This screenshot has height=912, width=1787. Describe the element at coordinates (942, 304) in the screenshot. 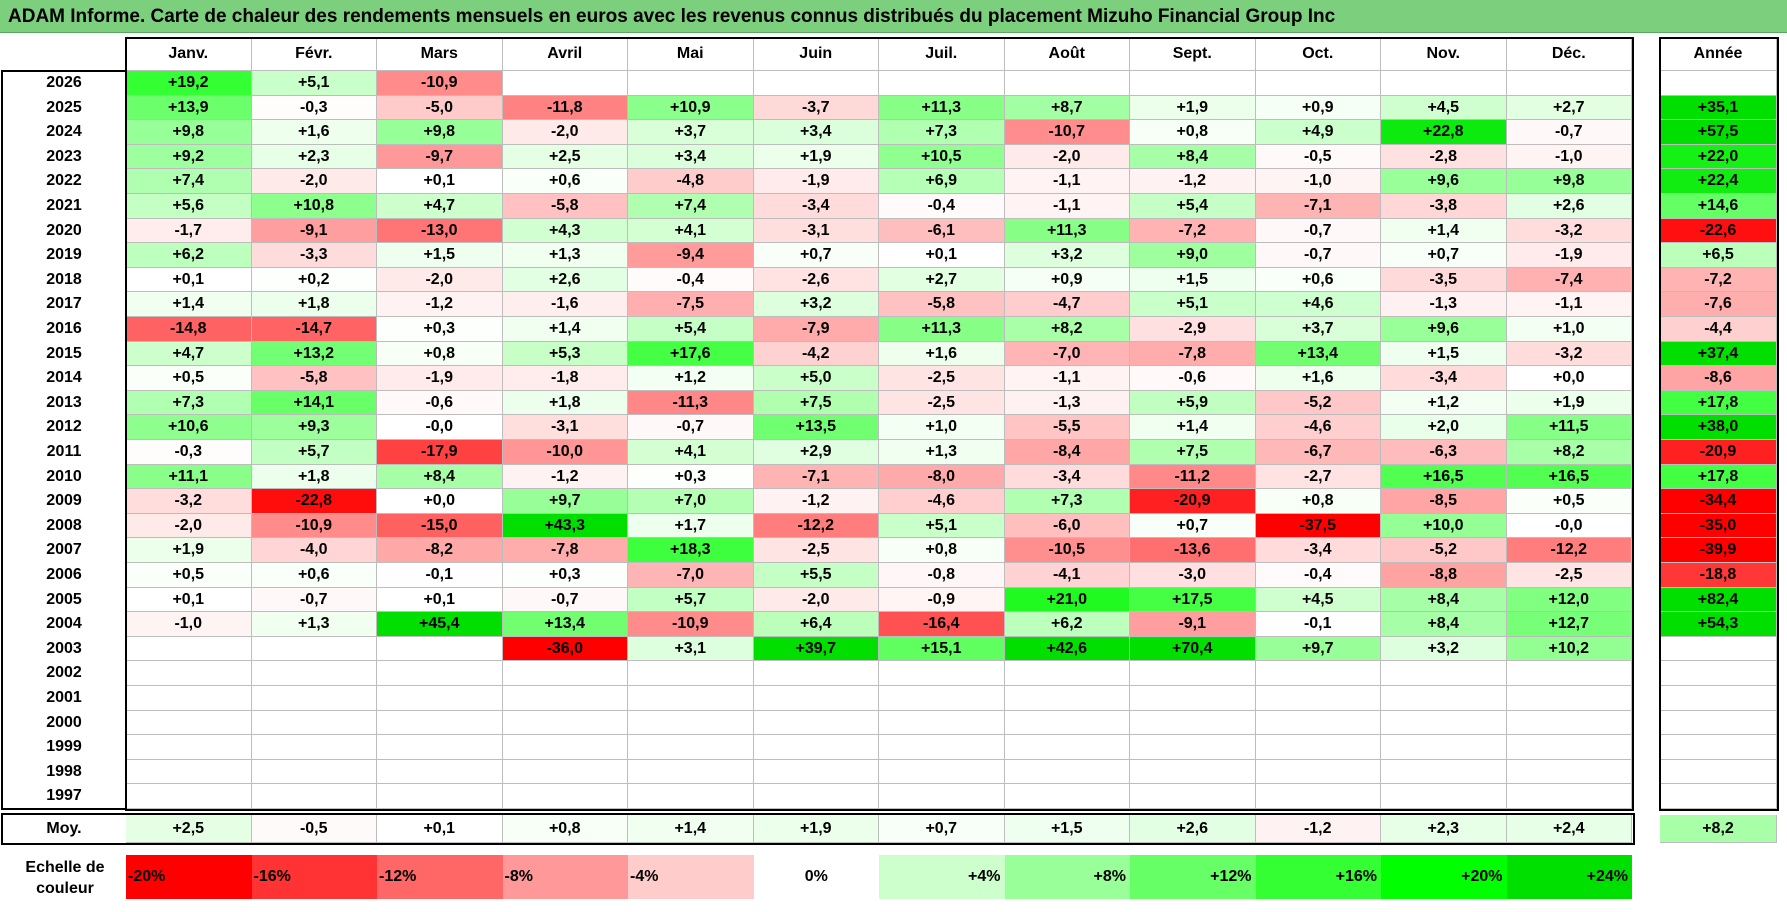

I see `heatmap-cell: -5,8` at that location.